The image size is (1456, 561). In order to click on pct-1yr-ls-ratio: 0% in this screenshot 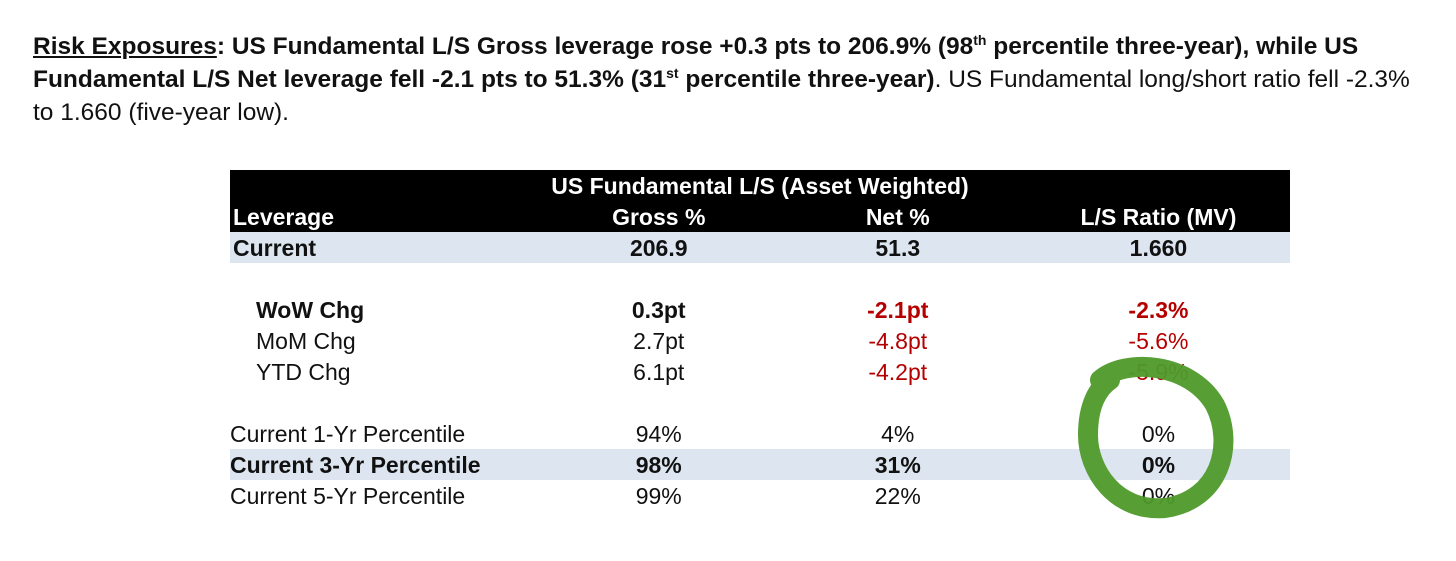, I will do `click(1158, 433)`.